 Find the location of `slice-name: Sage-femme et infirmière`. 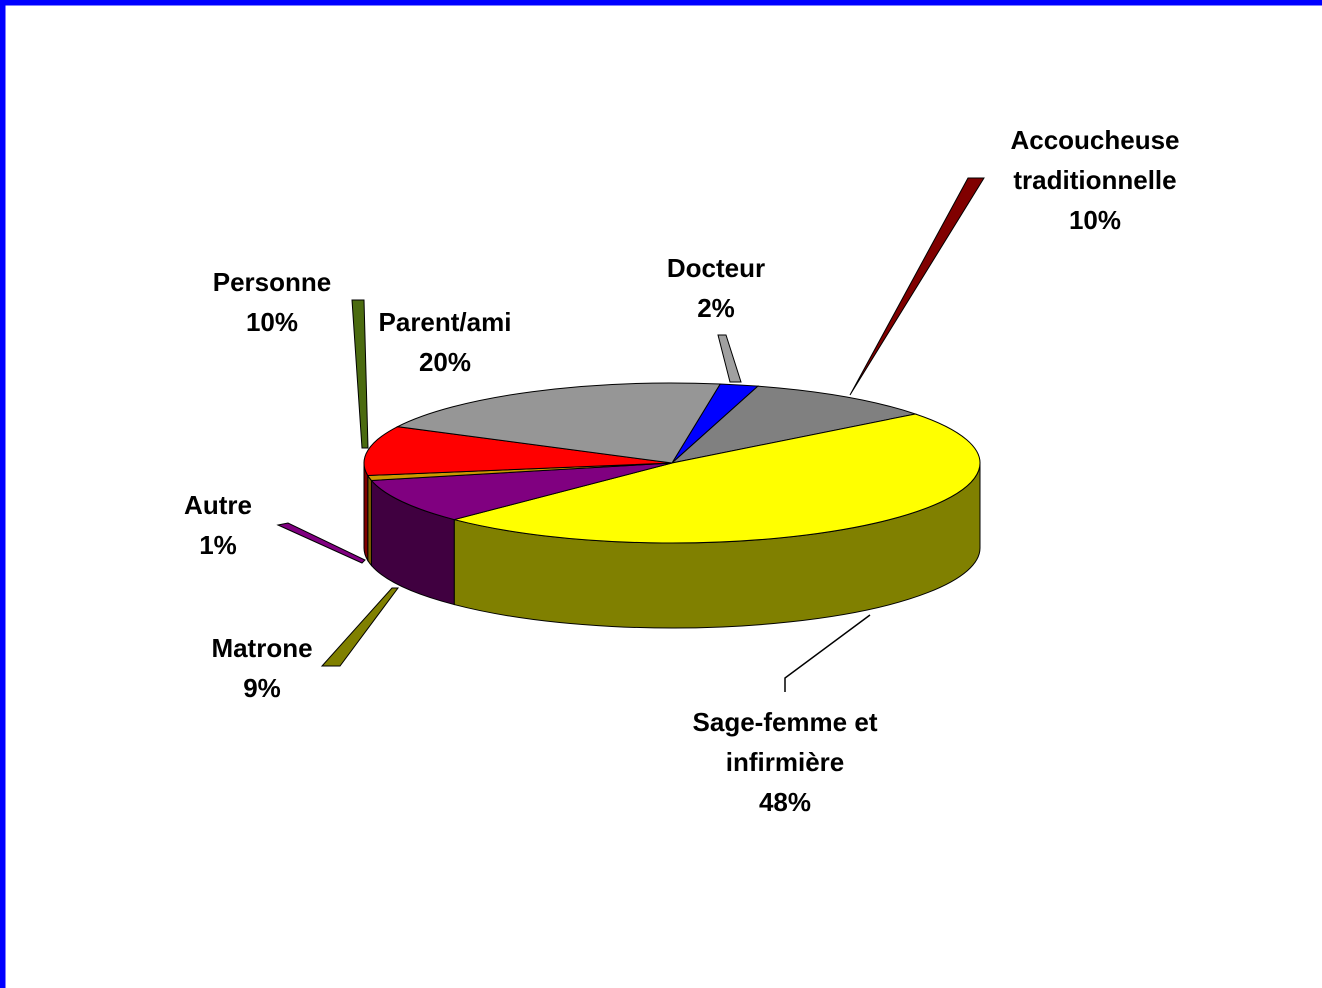

slice-name: Sage-femme et infirmière is located at coordinates (785, 742).